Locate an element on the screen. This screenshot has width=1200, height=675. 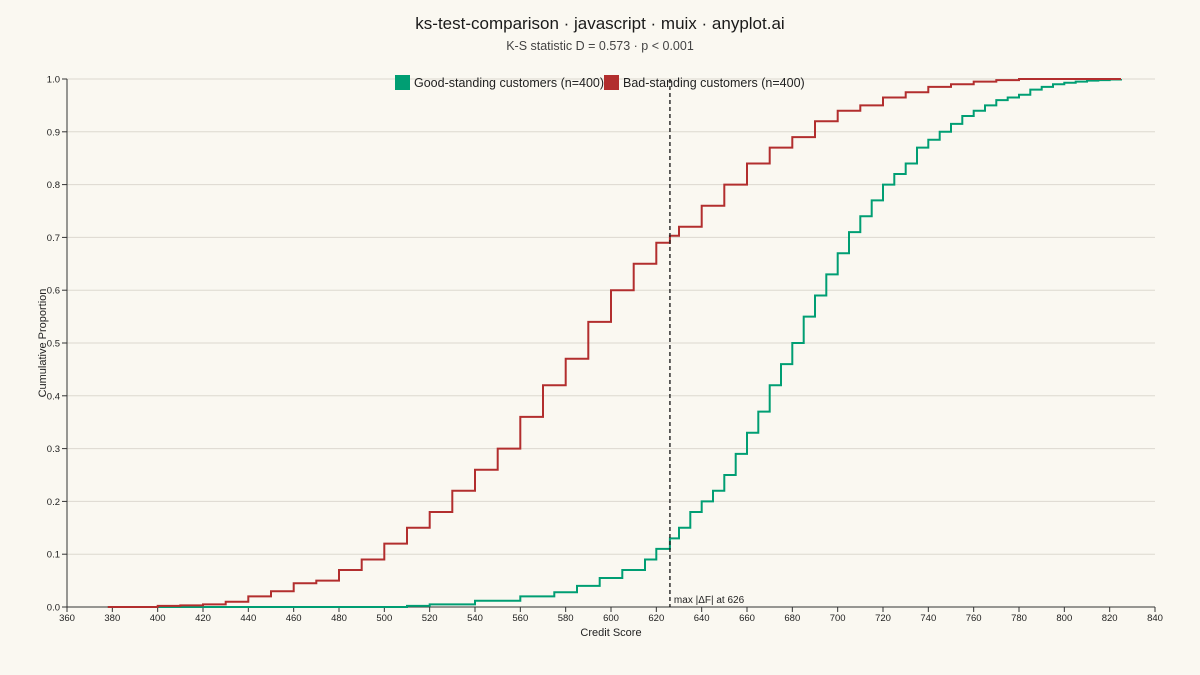
y-tick-label: 0.8 is located at coordinates (53, 185).